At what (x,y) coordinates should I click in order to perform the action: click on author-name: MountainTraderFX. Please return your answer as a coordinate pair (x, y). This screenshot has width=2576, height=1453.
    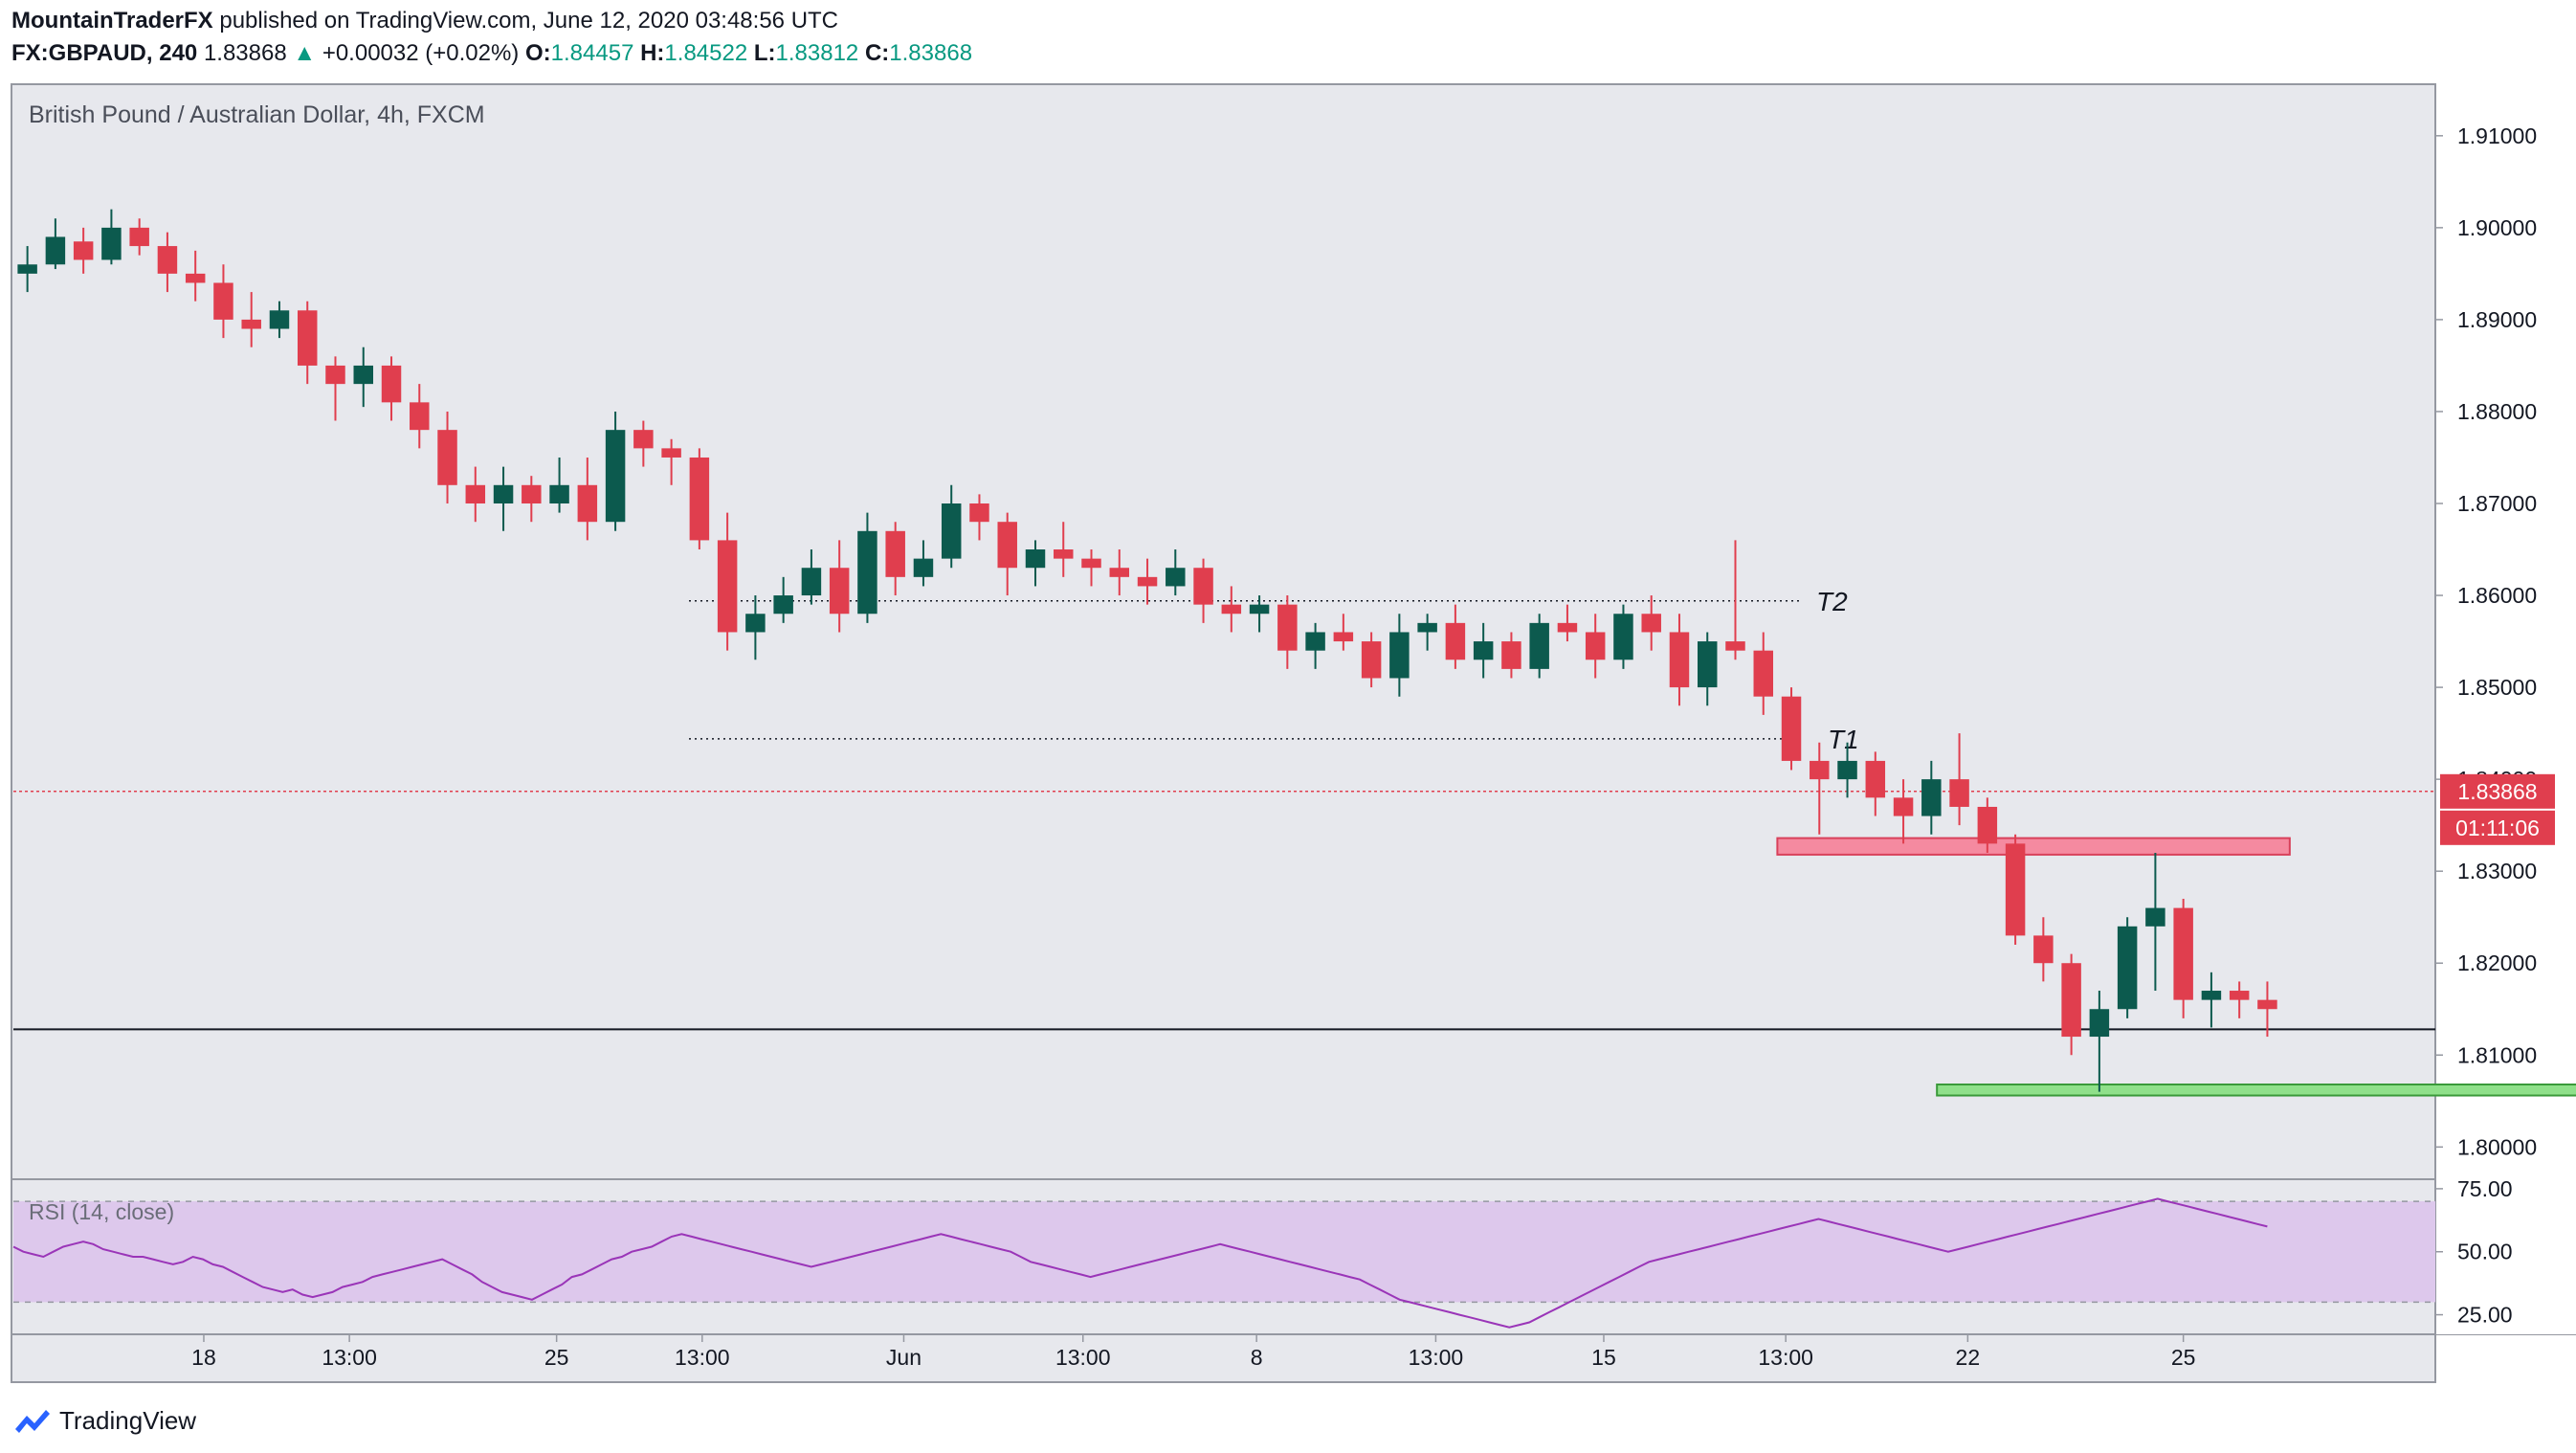
    Looking at the image, I should click on (112, 21).